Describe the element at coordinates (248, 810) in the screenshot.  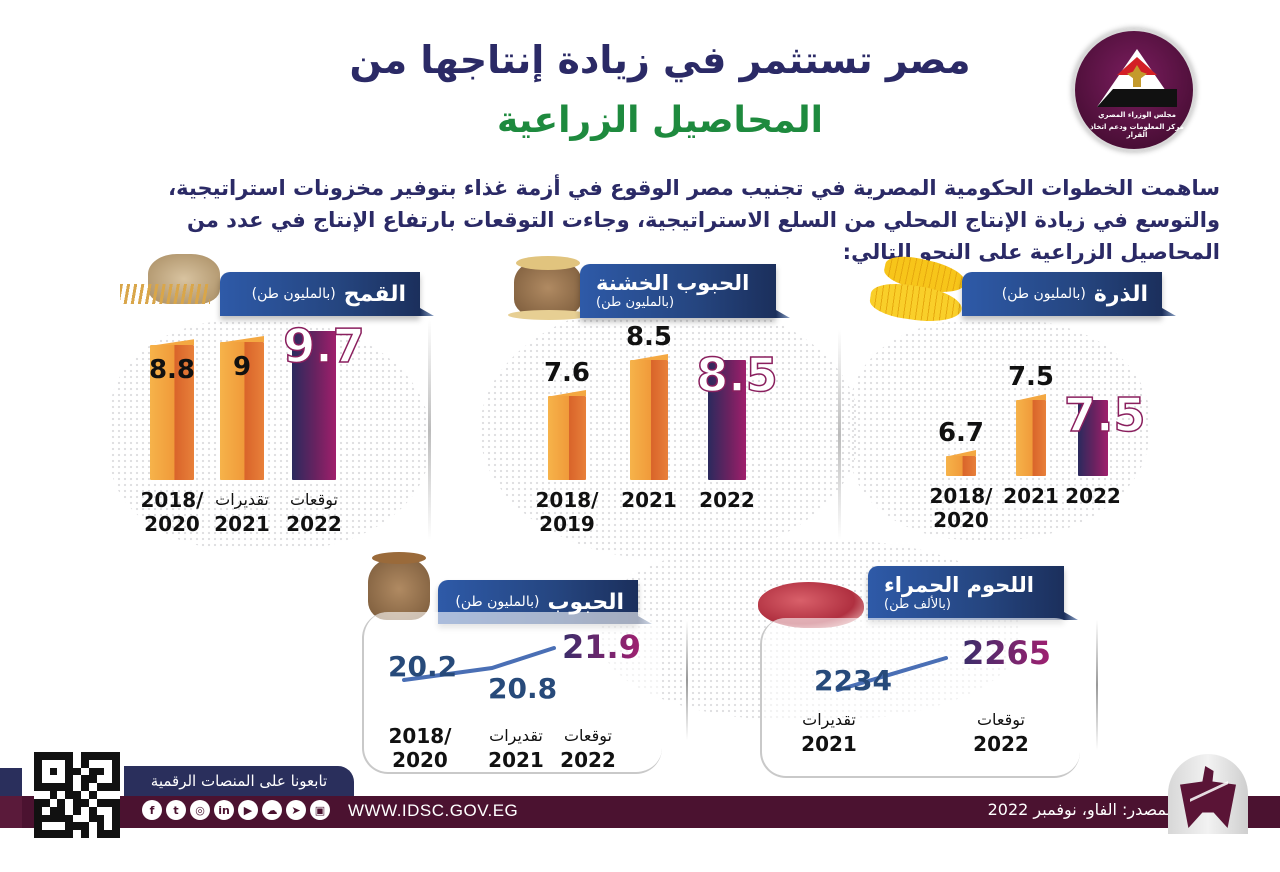
I see `youtube-icon: ▶` at that location.